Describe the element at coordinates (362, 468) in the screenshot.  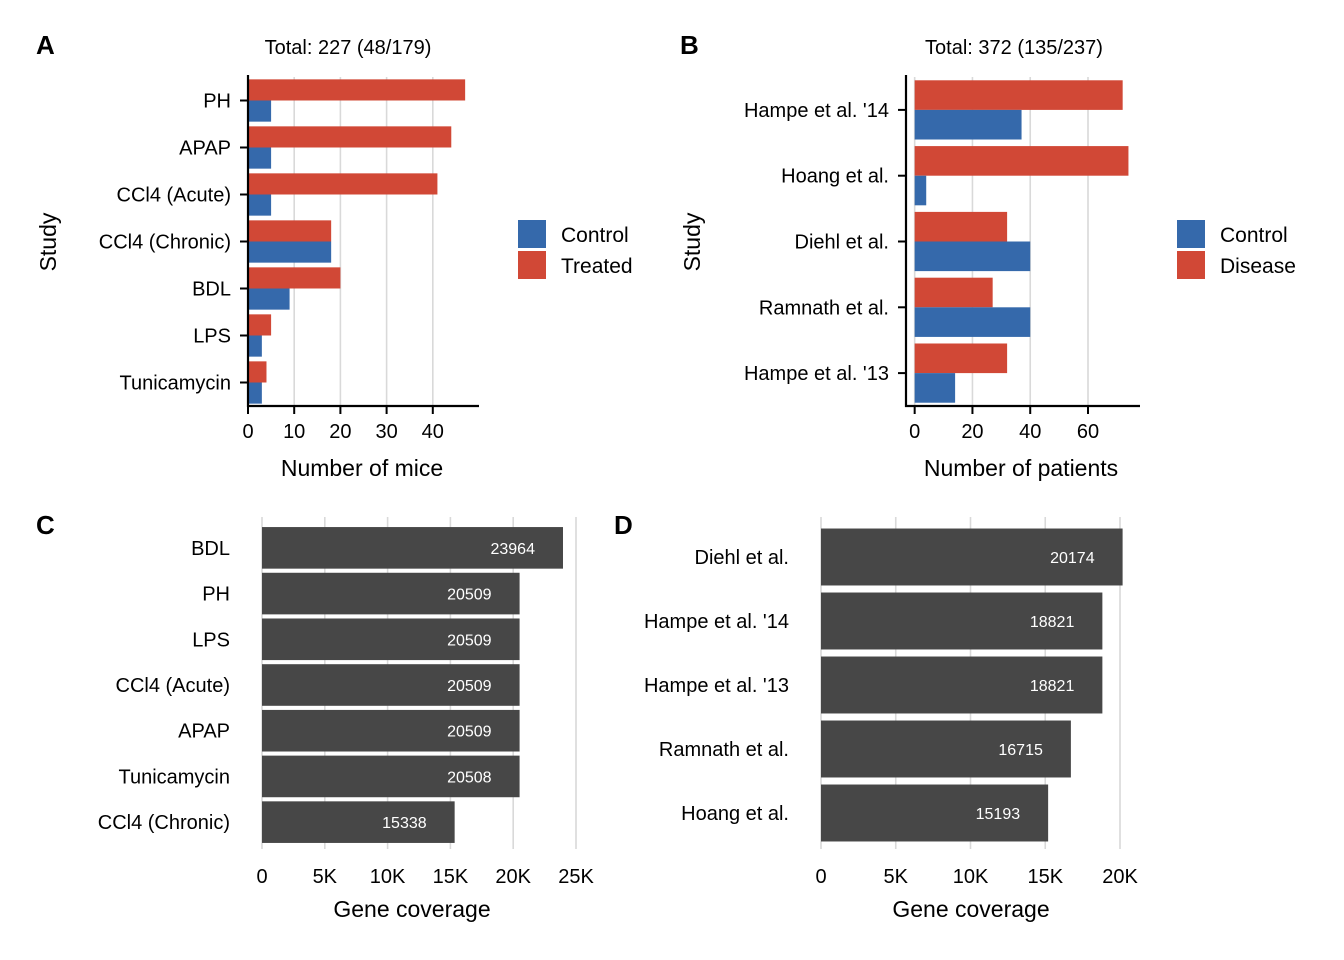
I see `panel-a-xlabel: Number of mice` at that location.